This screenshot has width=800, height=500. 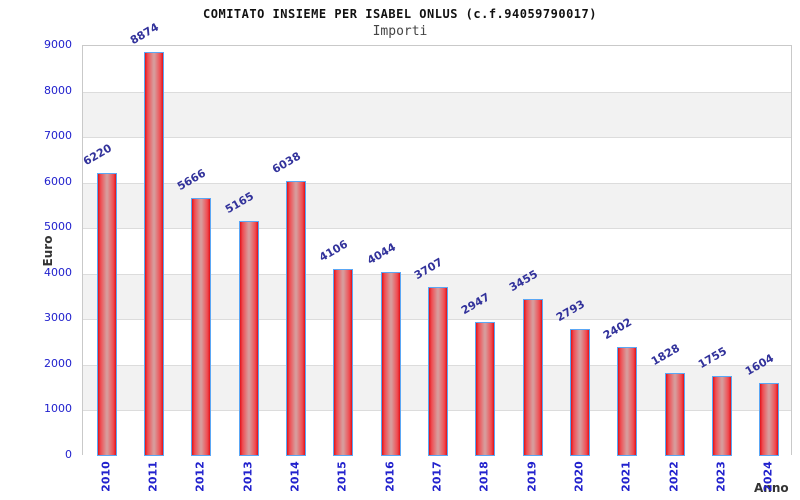 What do you see at coordinates (343, 362) in the screenshot?
I see `bar-2015` at bounding box center [343, 362].